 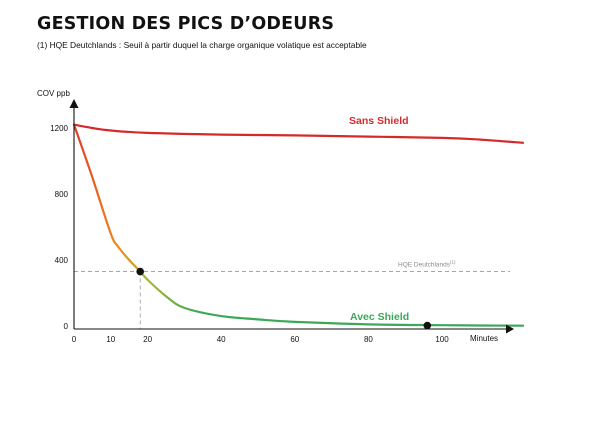 What do you see at coordinates (294, 339) in the screenshot?
I see `x-tick-label: 60` at bounding box center [294, 339].